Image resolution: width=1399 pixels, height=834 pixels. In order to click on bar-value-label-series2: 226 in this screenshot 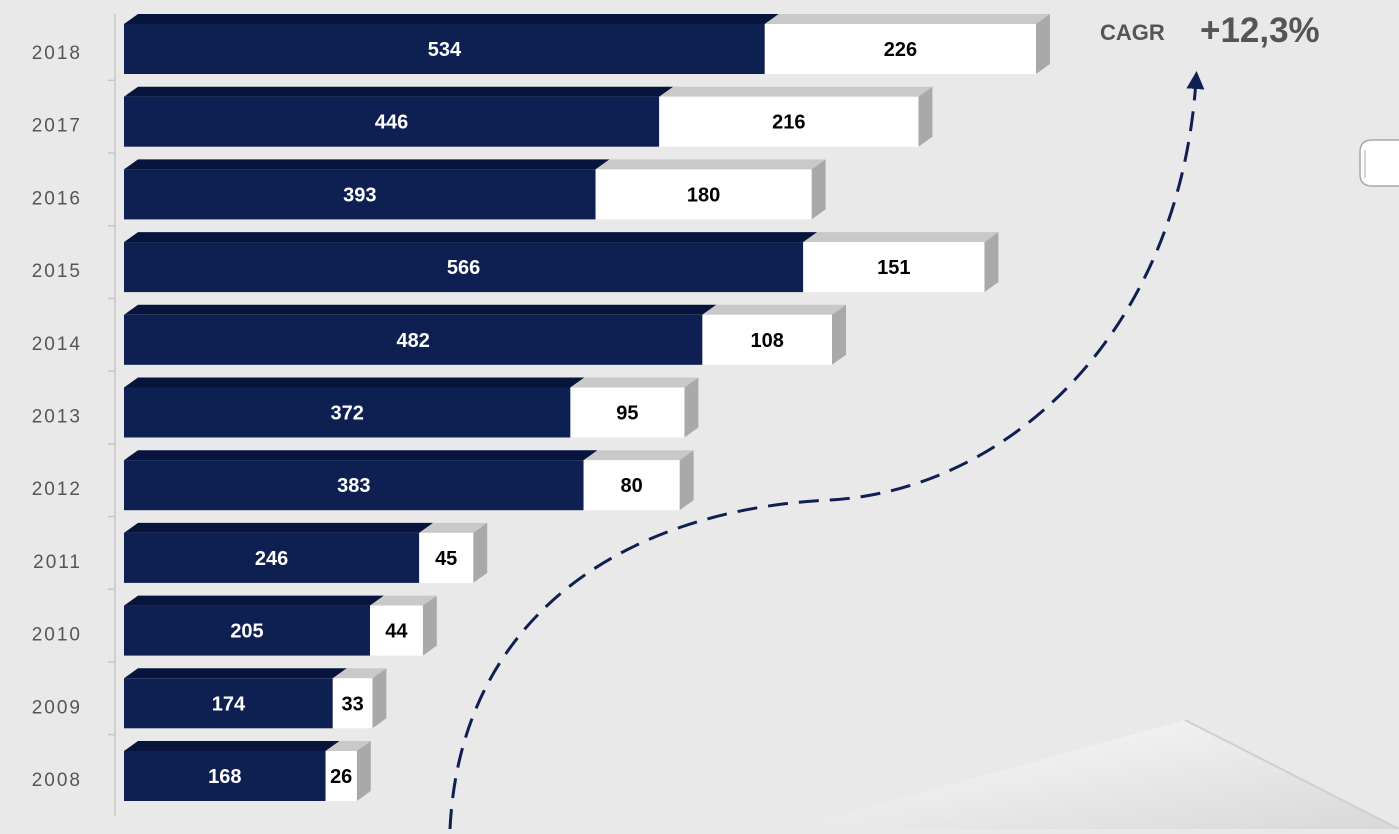, I will do `click(900, 50)`.